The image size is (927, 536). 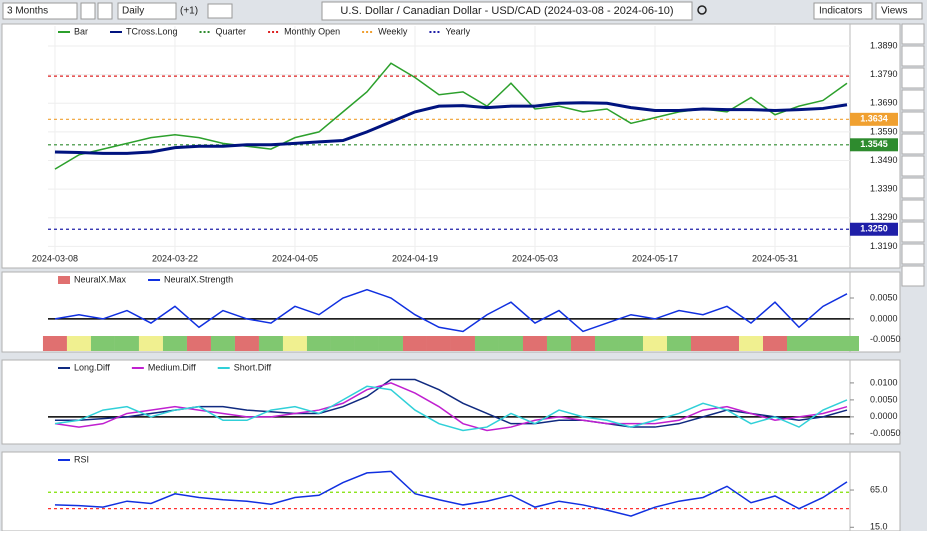 What do you see at coordinates (105, 11) in the screenshot?
I see `zoom-out` at bounding box center [105, 11].